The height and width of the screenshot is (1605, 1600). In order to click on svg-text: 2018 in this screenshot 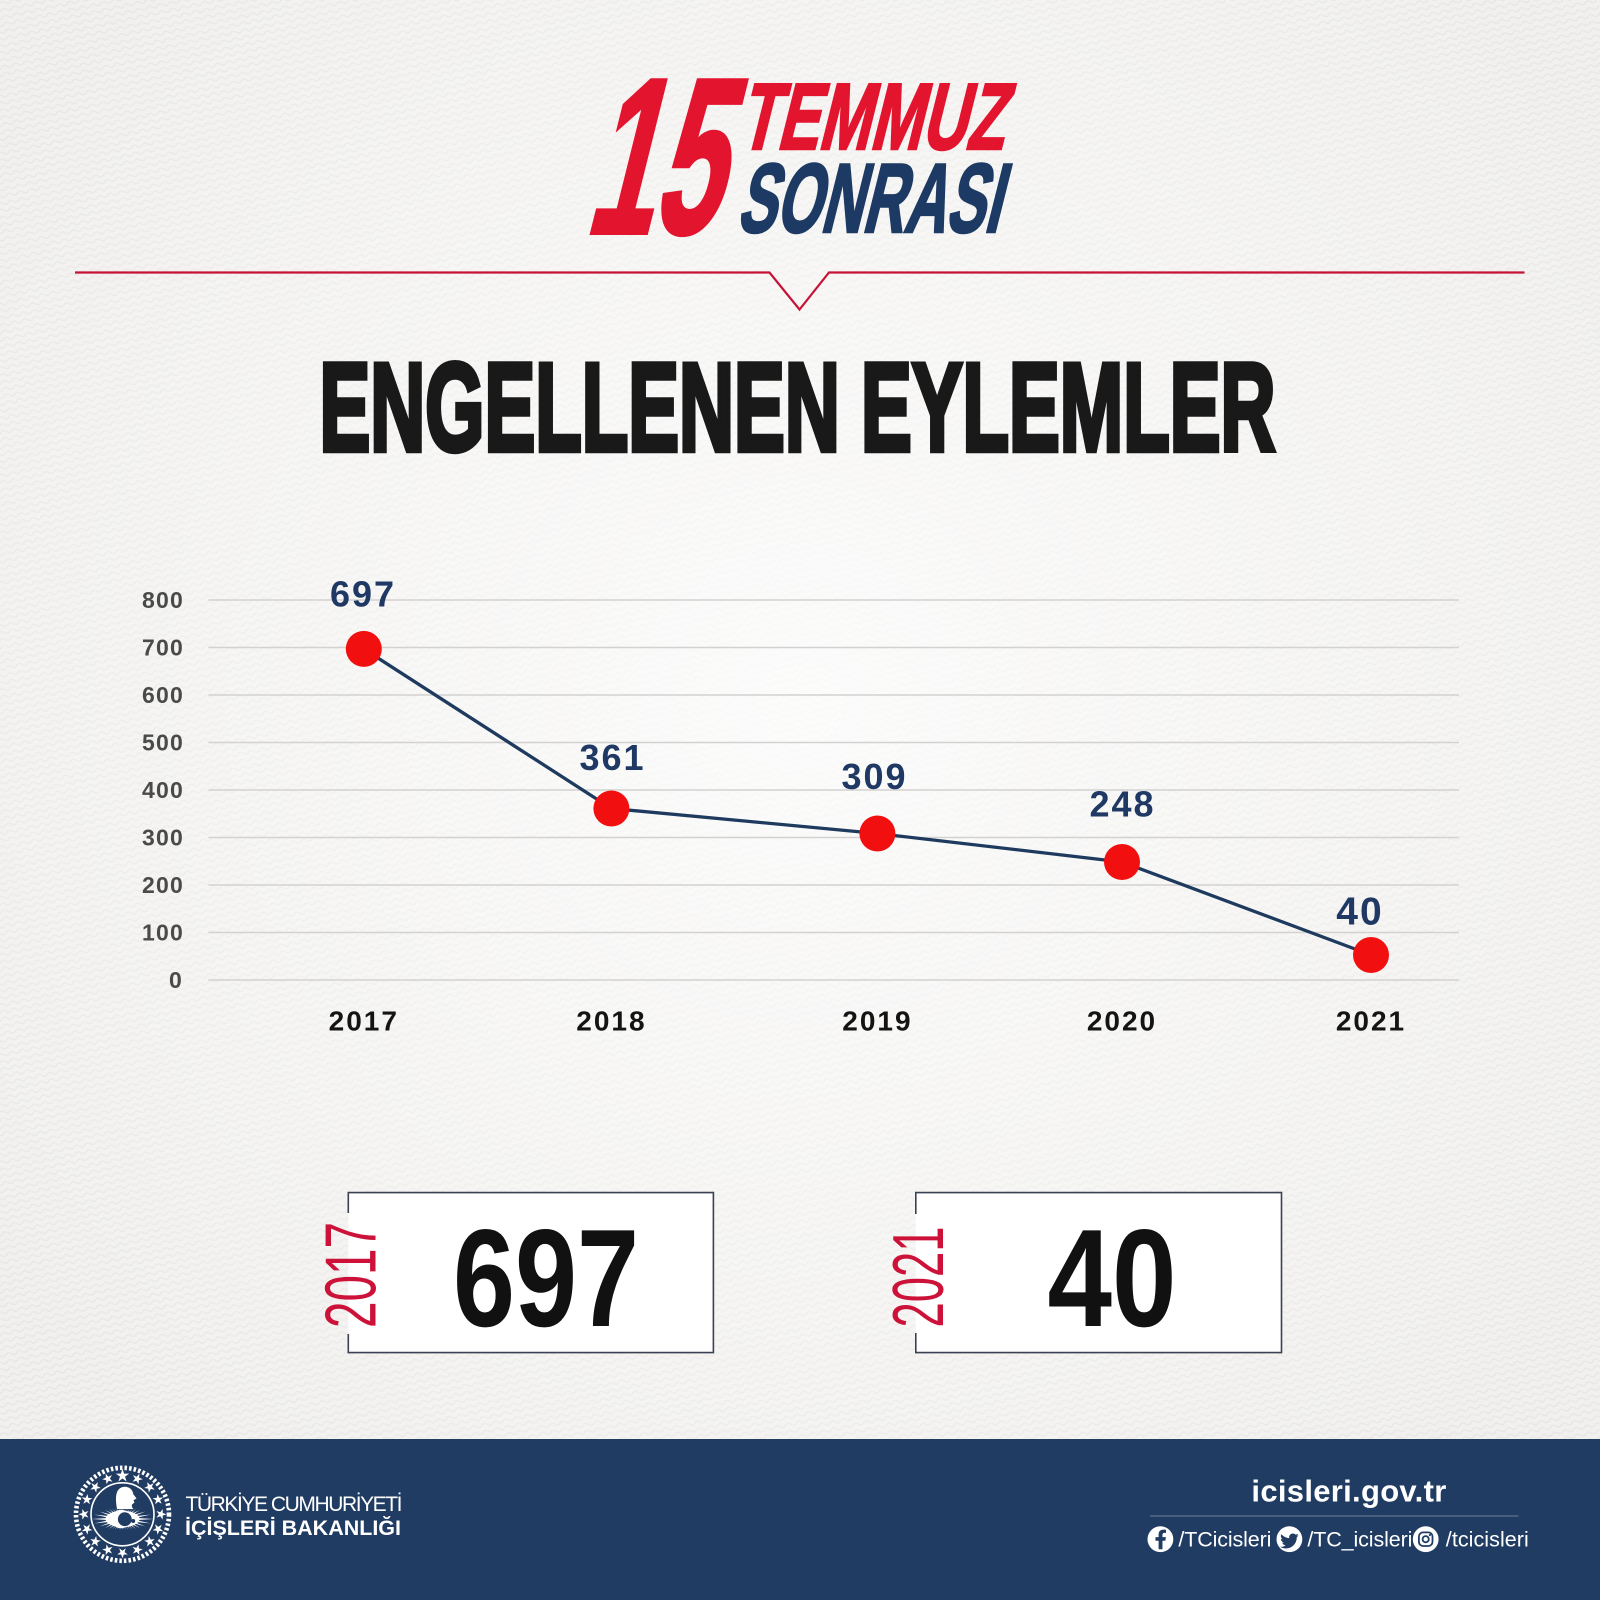, I will do `click(611, 1021)`.